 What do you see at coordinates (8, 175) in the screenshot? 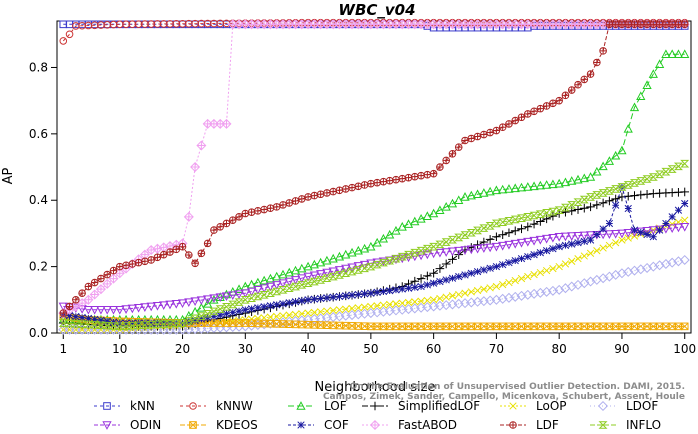
I see `y-axis-label: AP` at bounding box center [8, 175].